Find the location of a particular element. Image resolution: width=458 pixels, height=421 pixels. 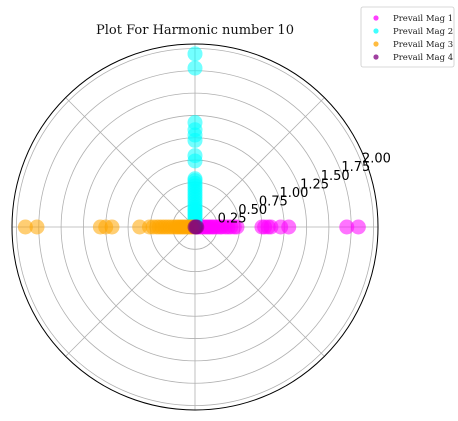

legend-label-4: Prevail Mag 4 is located at coordinates (423, 58).